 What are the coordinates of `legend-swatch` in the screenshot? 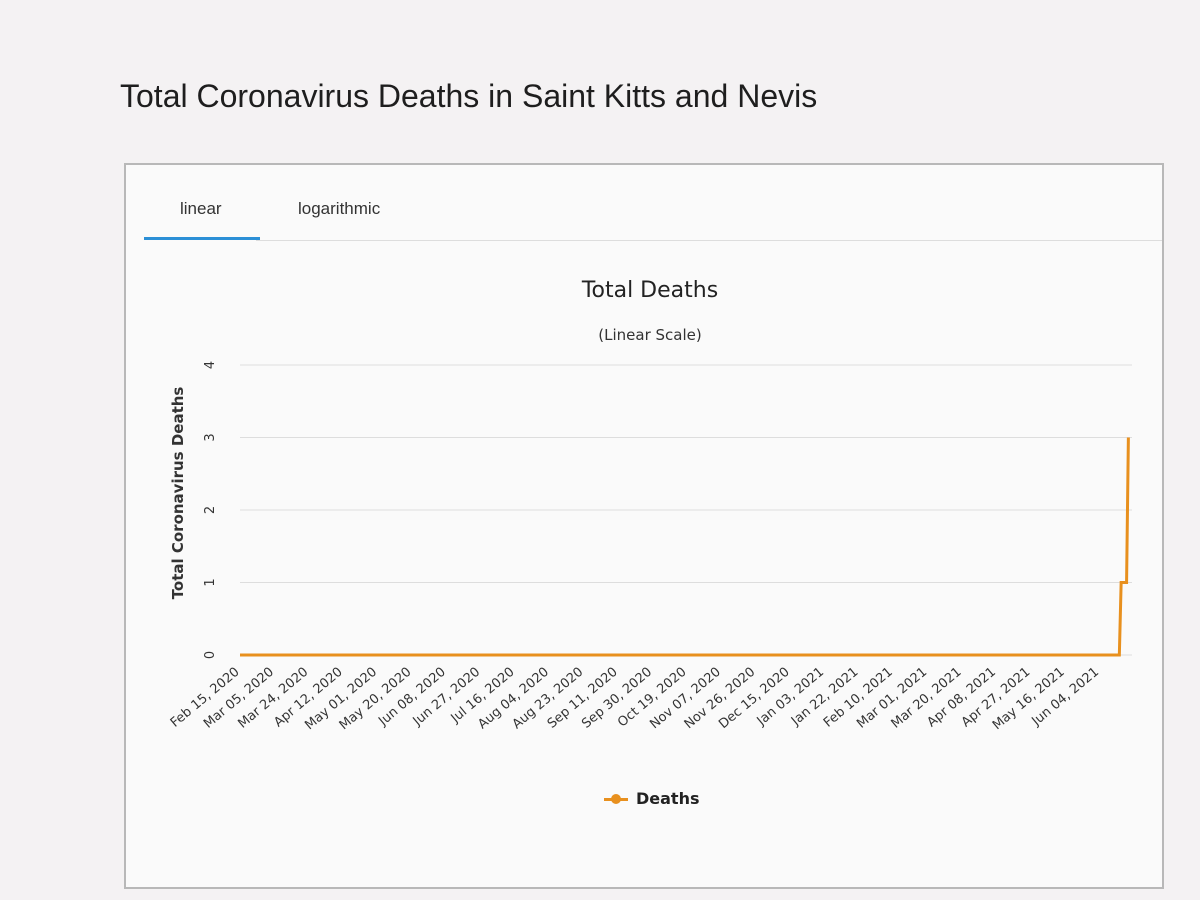 It's located at (616, 799).